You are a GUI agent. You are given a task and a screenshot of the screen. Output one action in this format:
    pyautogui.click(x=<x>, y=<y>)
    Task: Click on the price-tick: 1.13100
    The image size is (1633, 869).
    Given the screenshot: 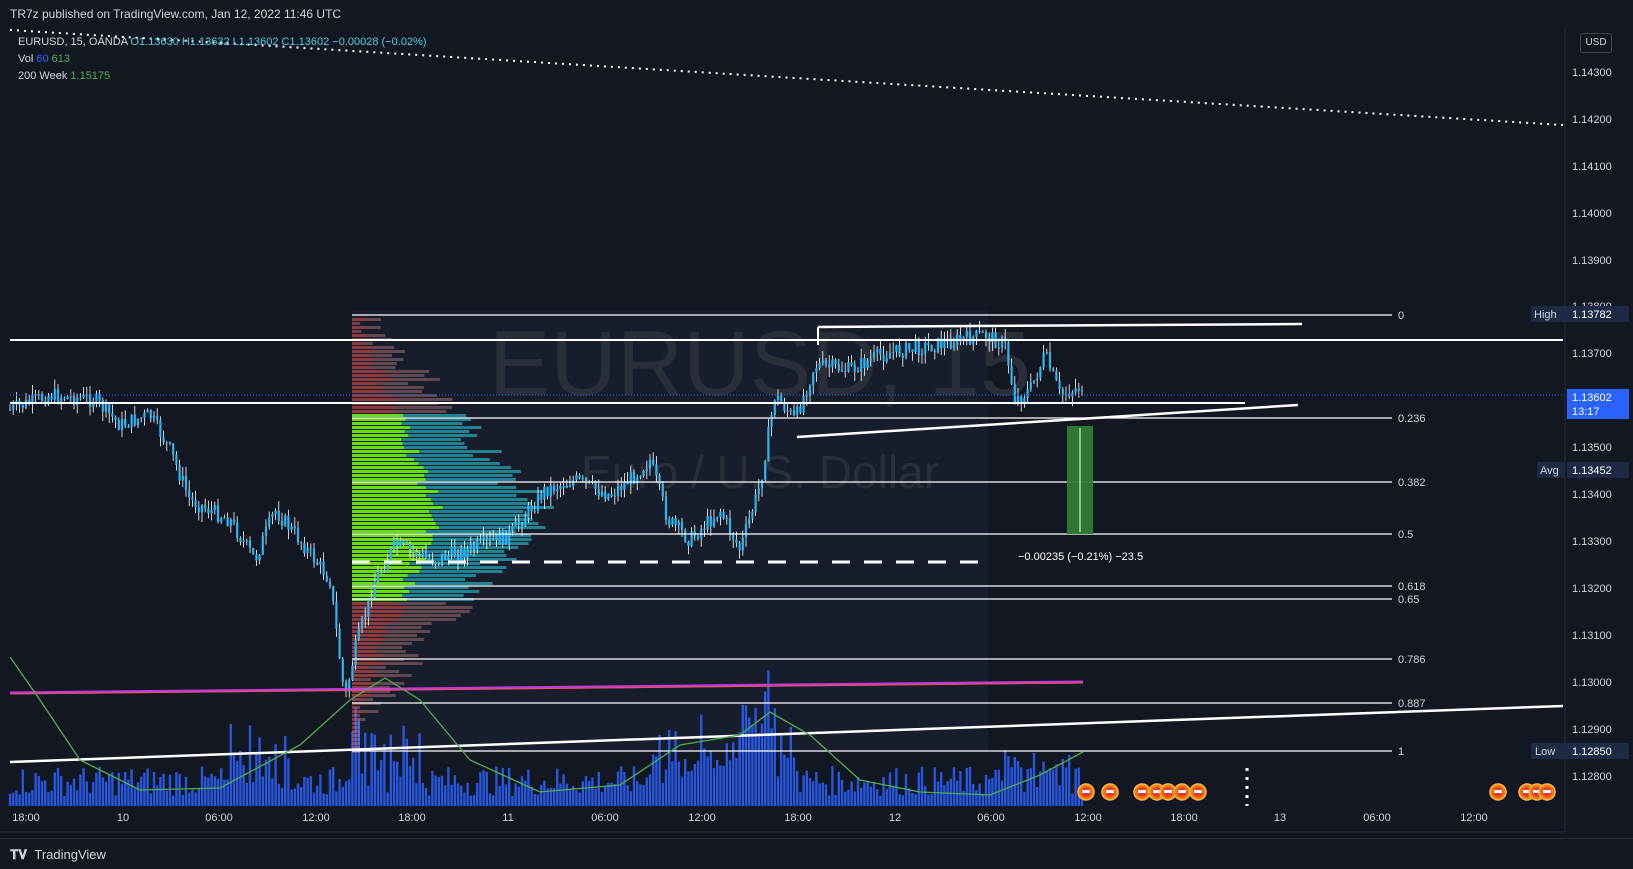 What is the action you would take?
    pyautogui.click(x=1592, y=636)
    